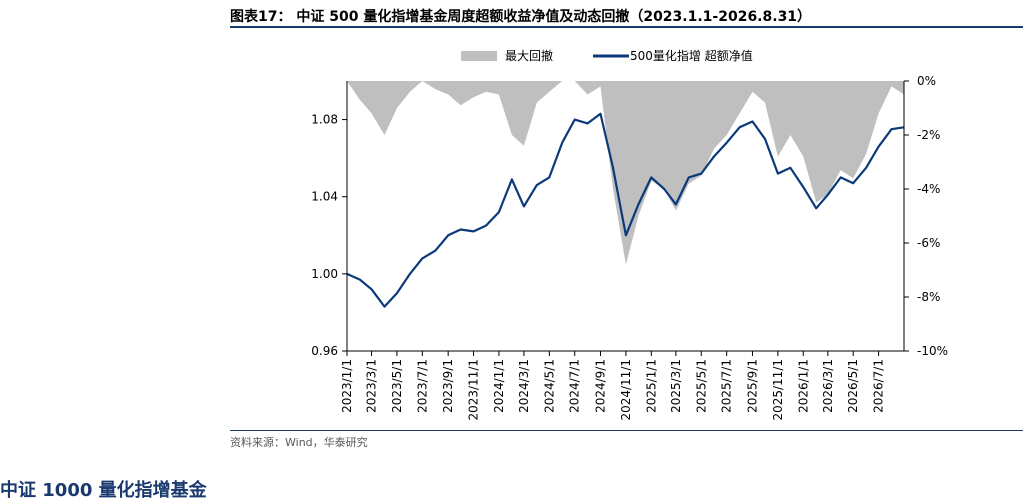  Describe the element at coordinates (372, 386) in the screenshot. I see `x-tick-label: 2023/3/1` at that location.